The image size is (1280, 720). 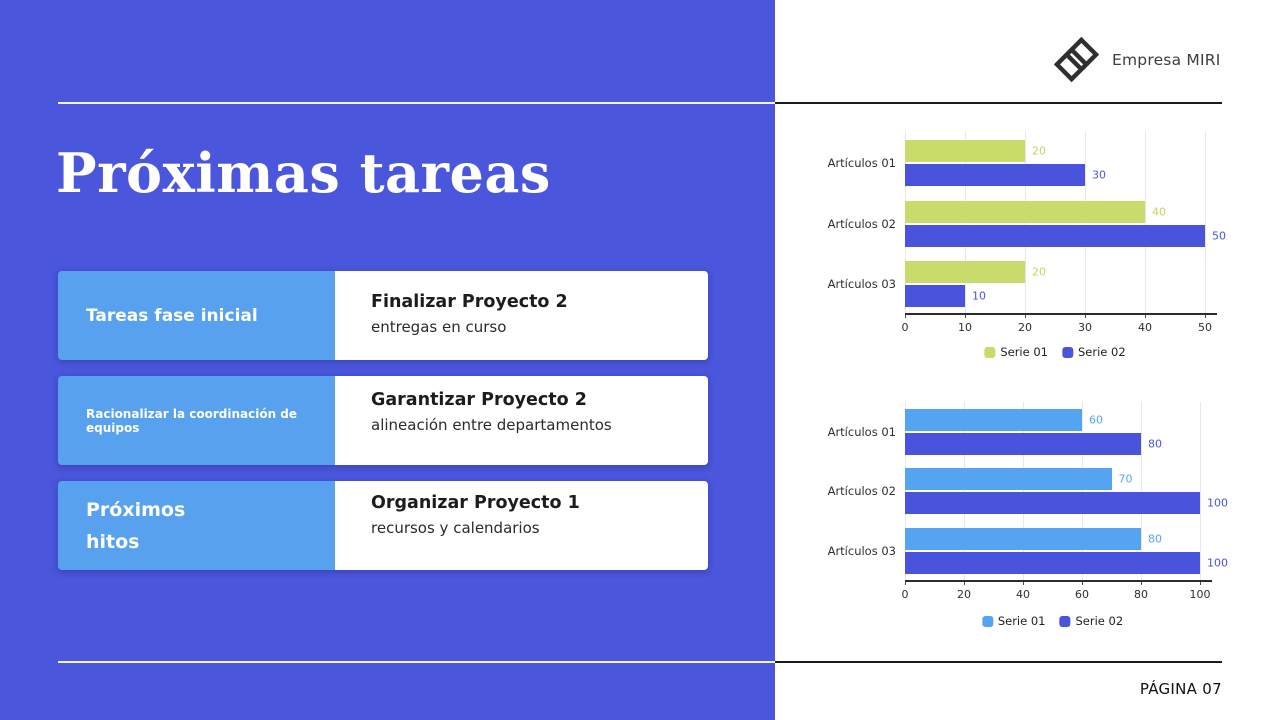 I want to click on axis-tick-label: 10, so click(x=965, y=327).